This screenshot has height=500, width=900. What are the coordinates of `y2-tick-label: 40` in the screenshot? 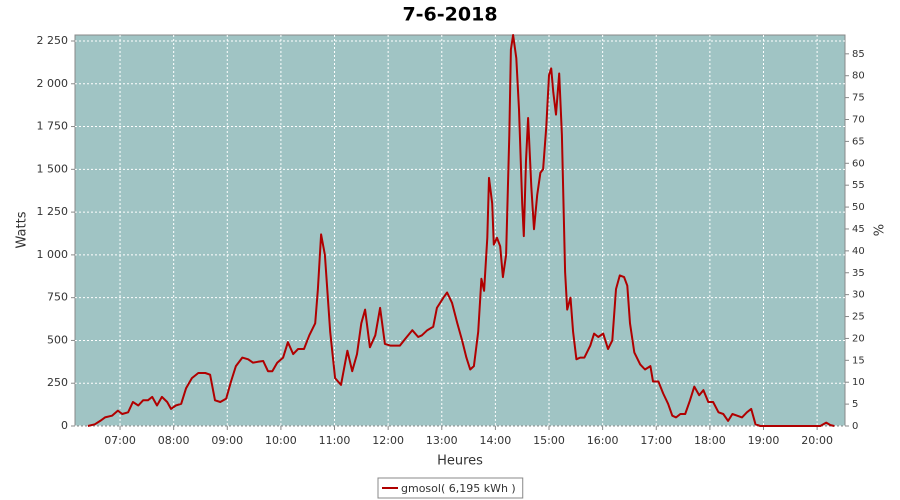 It's located at (858, 251).